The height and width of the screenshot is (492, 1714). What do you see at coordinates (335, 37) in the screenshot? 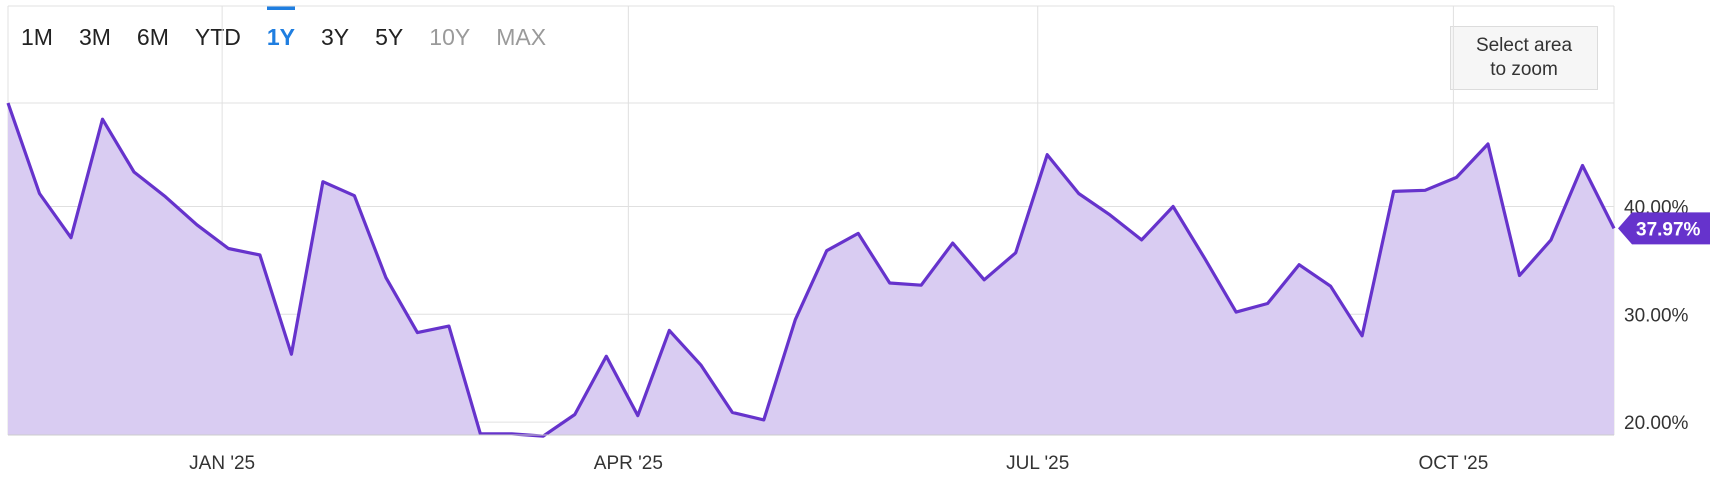
I see `range-button-3y: 3Y` at bounding box center [335, 37].